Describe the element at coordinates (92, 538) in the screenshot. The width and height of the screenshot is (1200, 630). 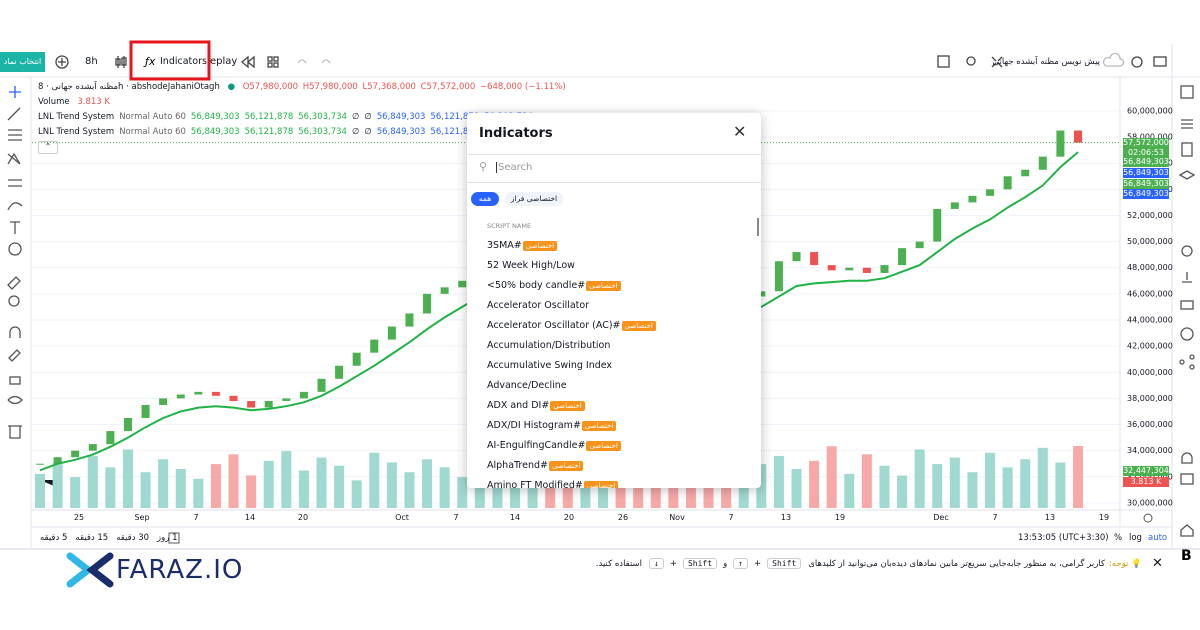
I see `timeframe: 15 دقیقه` at that location.